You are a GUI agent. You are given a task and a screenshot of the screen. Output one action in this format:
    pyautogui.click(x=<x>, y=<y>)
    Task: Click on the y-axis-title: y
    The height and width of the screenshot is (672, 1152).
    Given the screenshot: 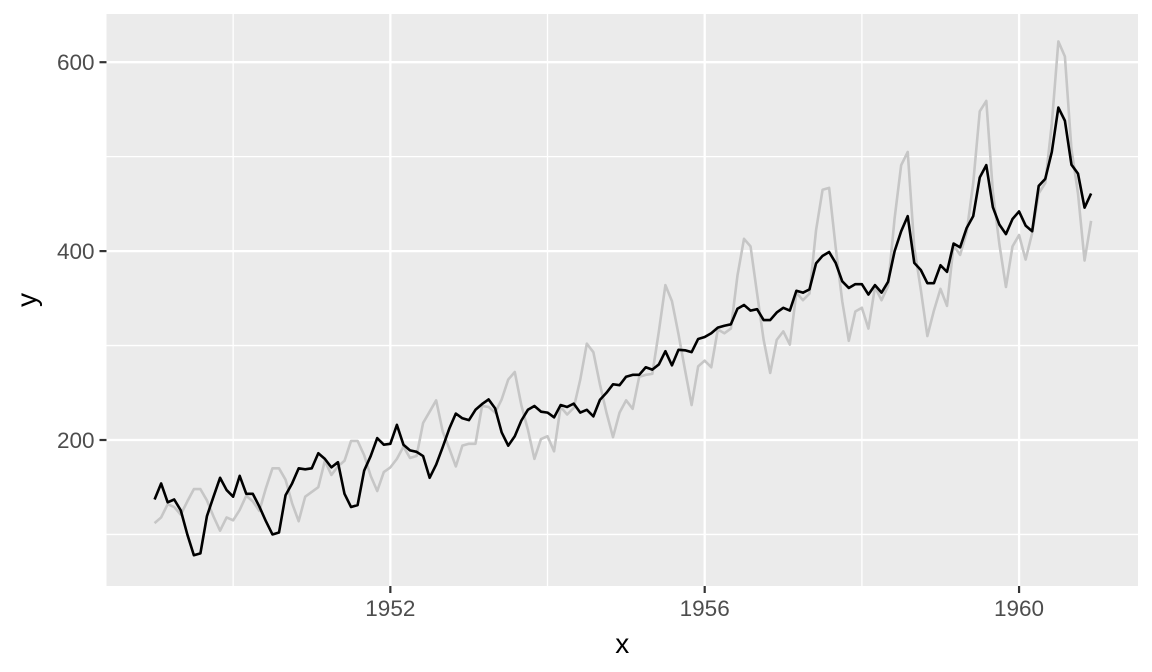 What is the action you would take?
    pyautogui.click(x=26, y=300)
    